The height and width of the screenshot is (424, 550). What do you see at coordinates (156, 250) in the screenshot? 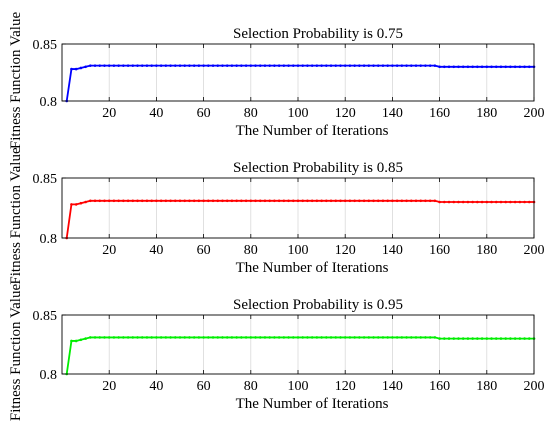
I see `x-tick-label: 40` at bounding box center [156, 250].